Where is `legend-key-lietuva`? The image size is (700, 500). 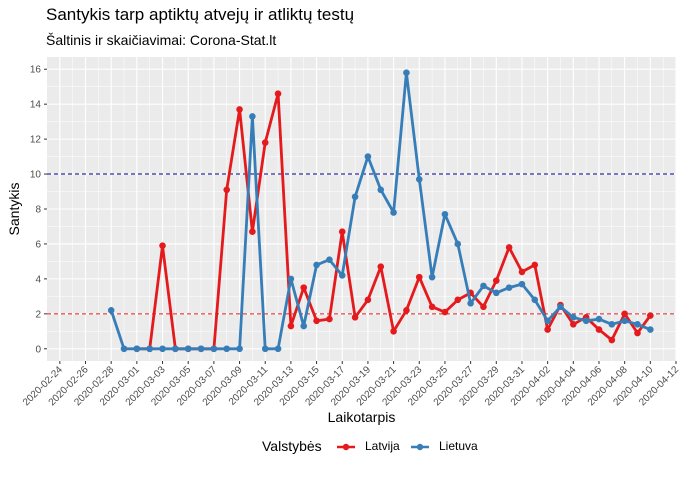 legend-key-lietuva is located at coordinates (420, 447).